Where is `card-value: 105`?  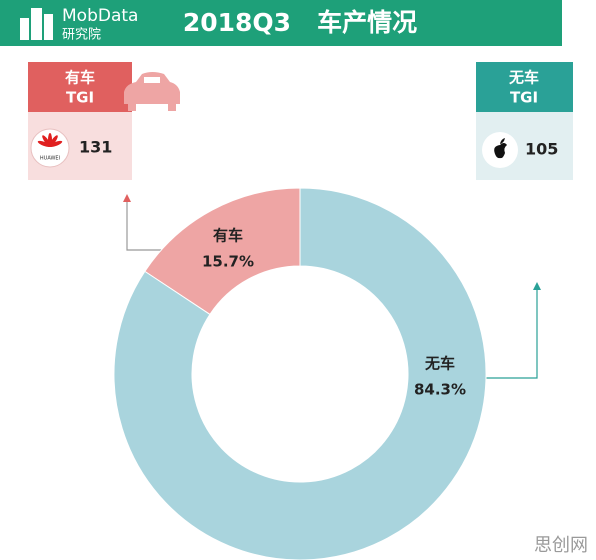 card-value: 105 is located at coordinates (541, 149).